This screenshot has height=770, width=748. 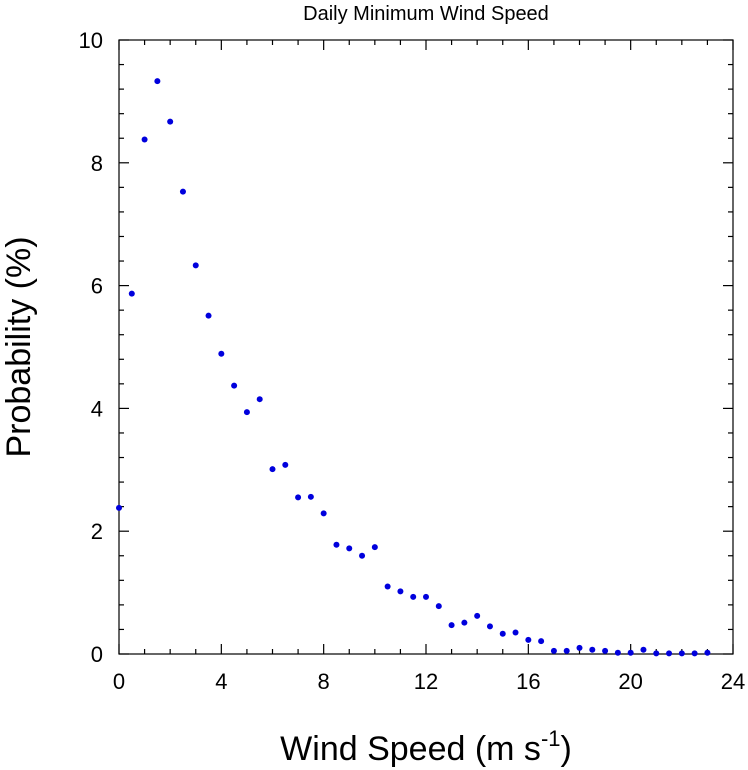 I want to click on x-axis-title-close: ), so click(x=566, y=749).